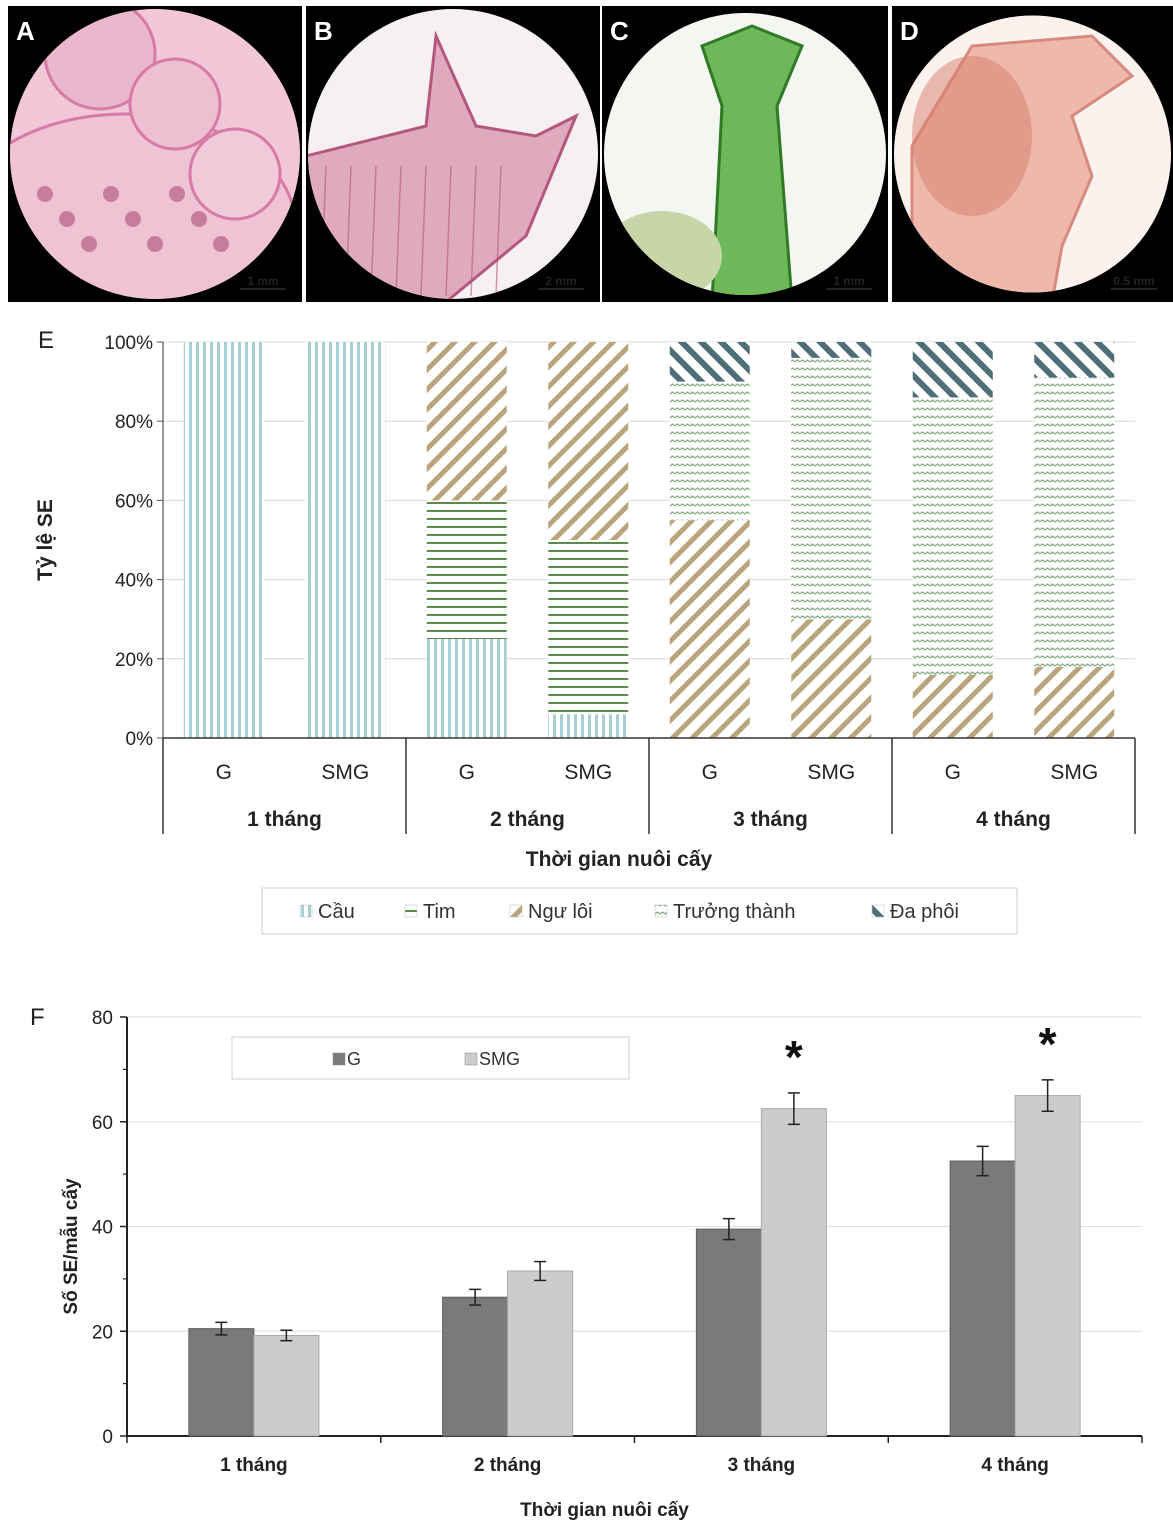 Image resolution: width=1173 pixels, height=1522 pixels. I want to click on y-tick-label: 40, so click(102, 1228).